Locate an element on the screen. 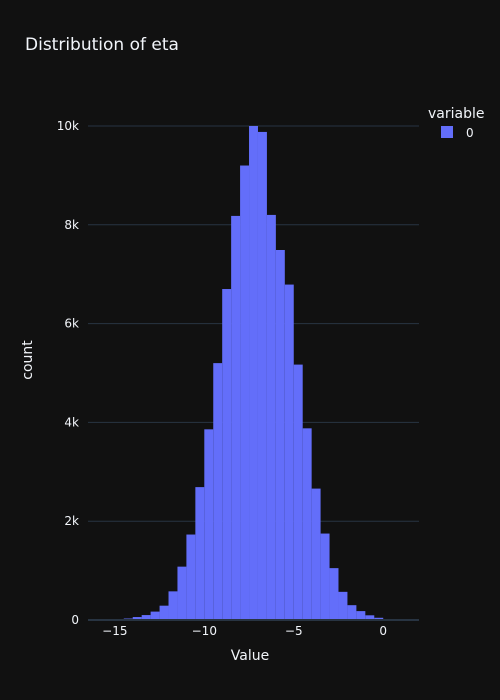 This screenshot has height=700, width=500. legend-title: variable is located at coordinates (456, 114).